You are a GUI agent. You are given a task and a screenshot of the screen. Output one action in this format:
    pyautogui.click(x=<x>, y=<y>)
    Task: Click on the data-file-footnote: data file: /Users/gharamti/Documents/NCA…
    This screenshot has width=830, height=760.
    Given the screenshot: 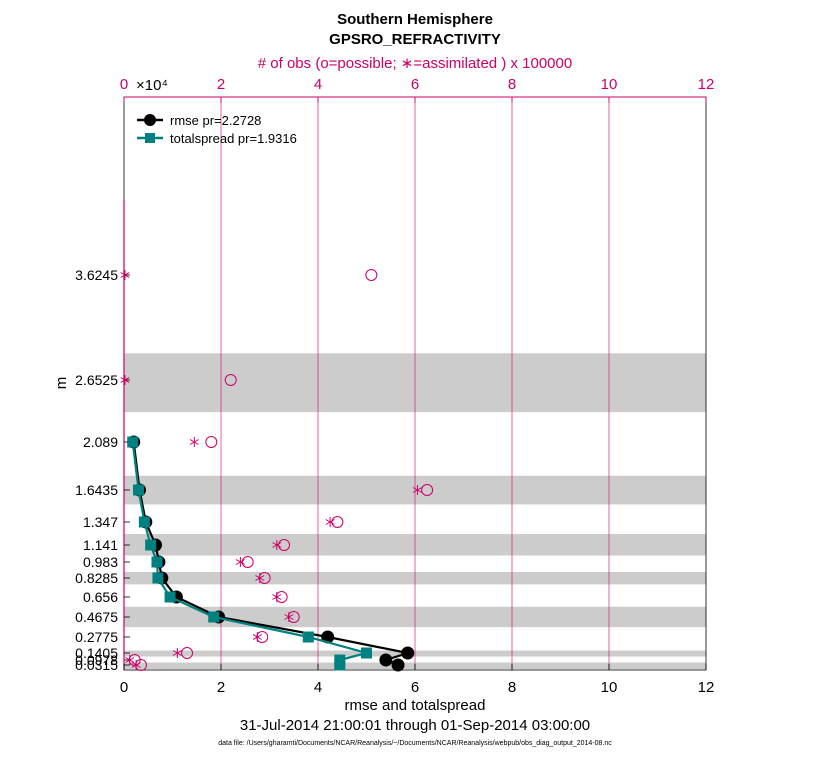 What is the action you would take?
    pyautogui.click(x=415, y=743)
    